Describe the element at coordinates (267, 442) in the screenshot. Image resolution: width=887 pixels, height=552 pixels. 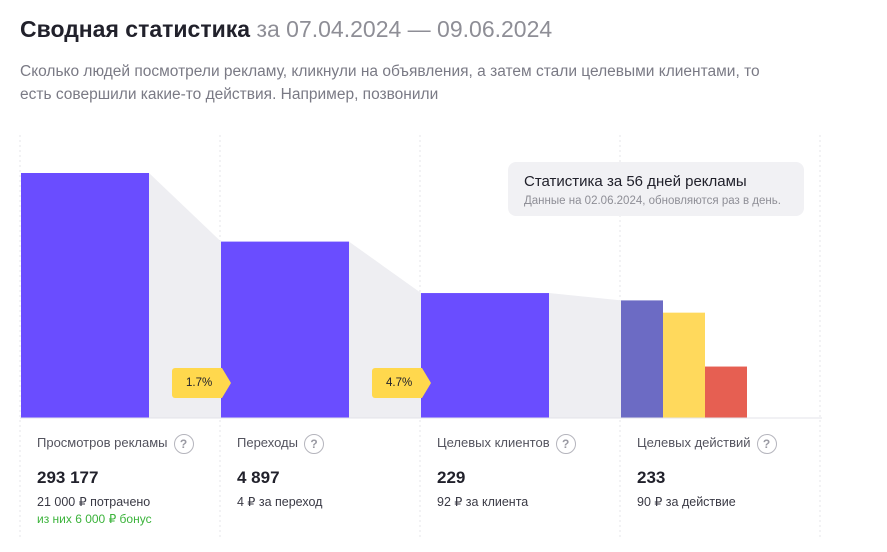
I see `stat-label-text: Переходы` at that location.